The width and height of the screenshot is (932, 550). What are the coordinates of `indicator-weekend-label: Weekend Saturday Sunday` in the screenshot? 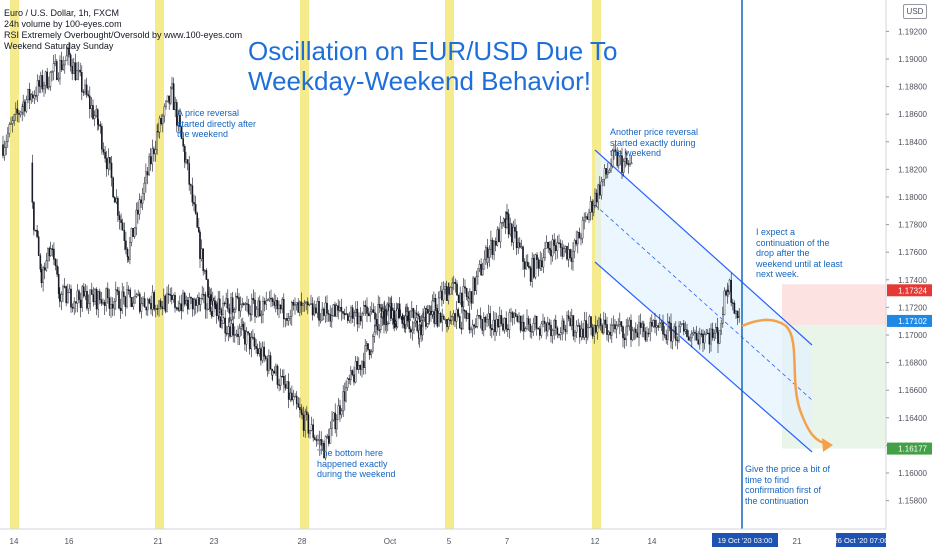 It's located at (59, 46).